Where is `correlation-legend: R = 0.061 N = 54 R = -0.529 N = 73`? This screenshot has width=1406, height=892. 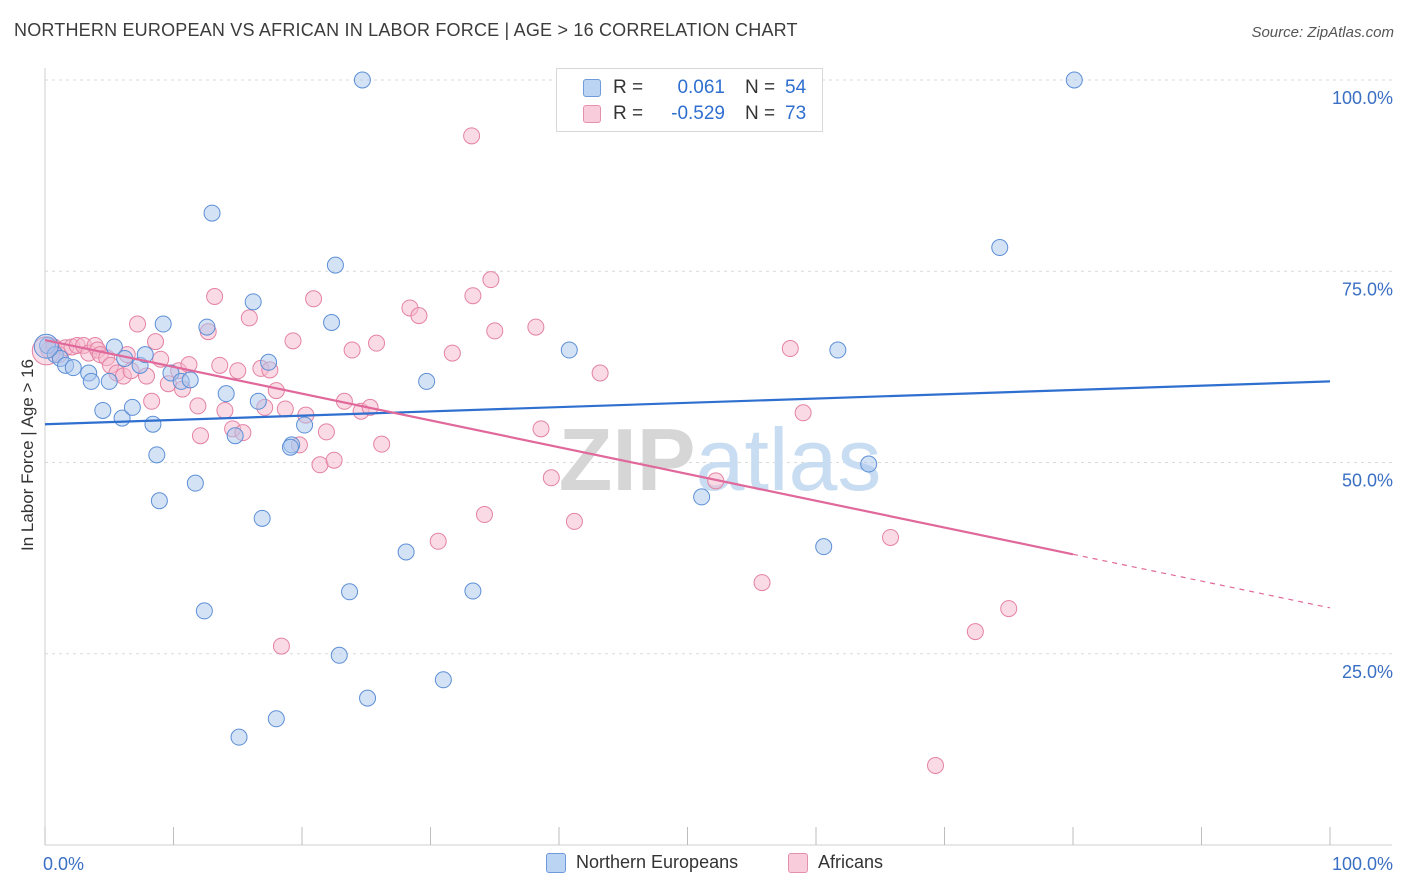
correlation-legend: R = 0.061 N = 54 R = -0.529 N = 73 is located at coordinates (689, 100).